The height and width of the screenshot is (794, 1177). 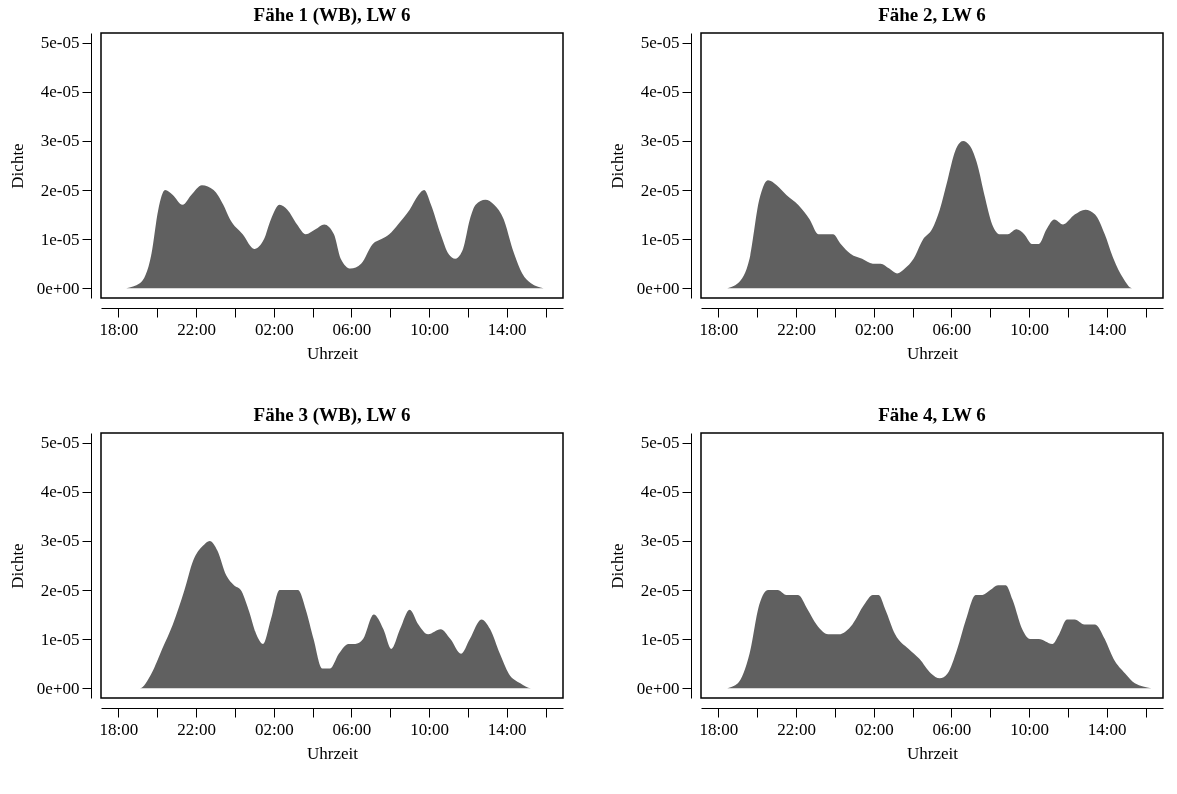 What do you see at coordinates (332, 15) in the screenshot?
I see `chart-title: Fähe 1 (WB), LW 6` at bounding box center [332, 15].